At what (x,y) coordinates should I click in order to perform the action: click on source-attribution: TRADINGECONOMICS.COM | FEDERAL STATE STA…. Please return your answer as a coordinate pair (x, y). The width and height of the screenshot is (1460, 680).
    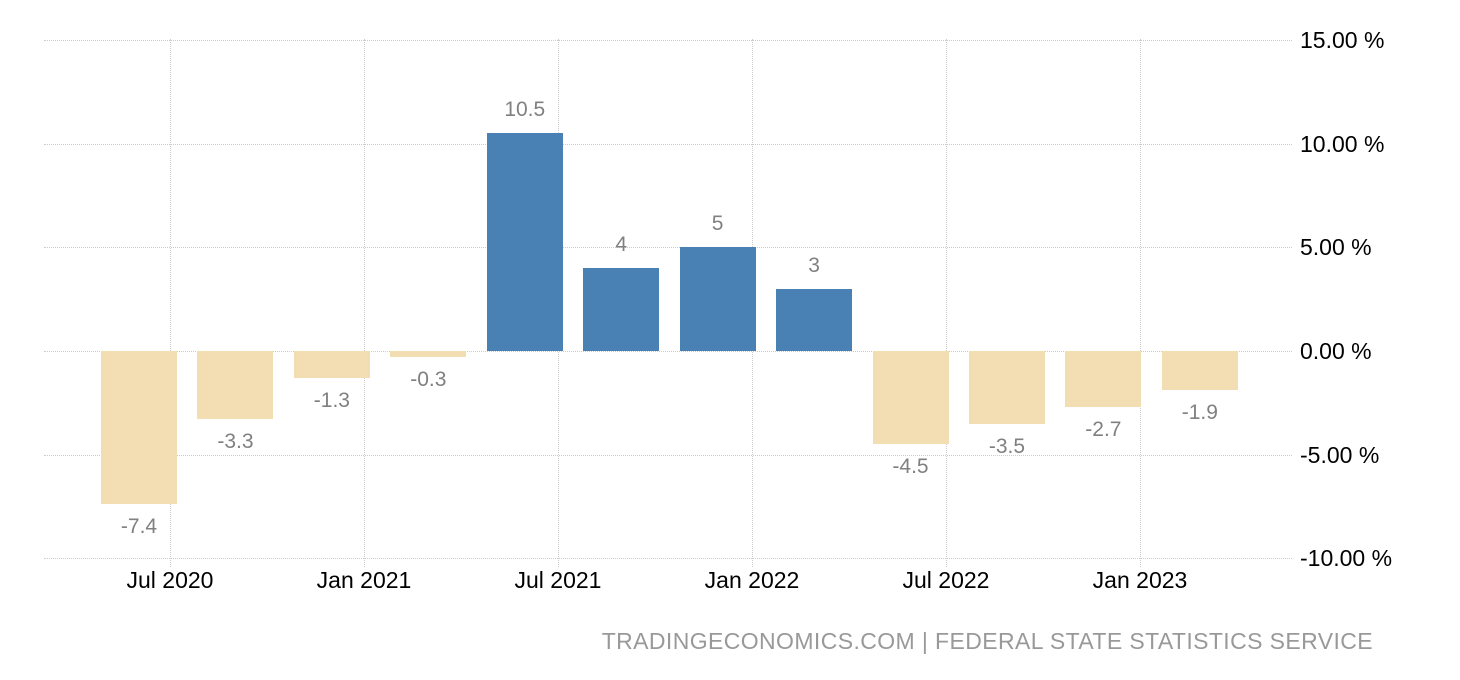
    Looking at the image, I should click on (987, 641).